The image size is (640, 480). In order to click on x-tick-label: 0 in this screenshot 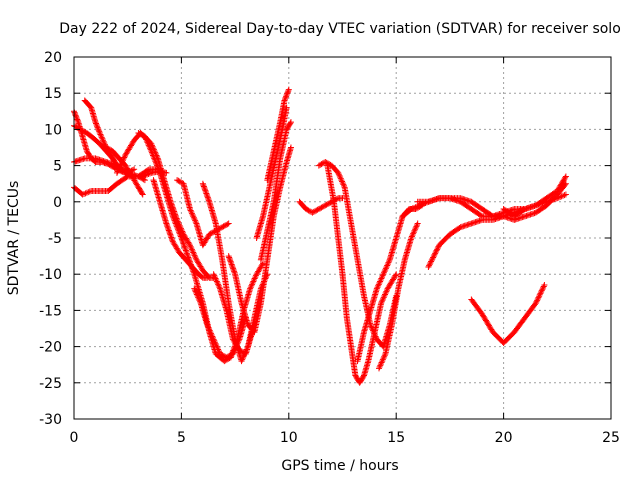, I will do `click(74, 438)`.